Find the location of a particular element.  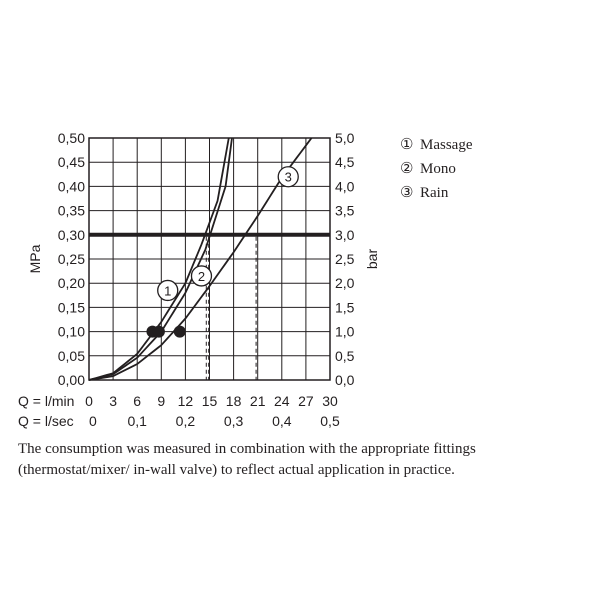

x-primary-tick-label: 3 is located at coordinates (113, 401).